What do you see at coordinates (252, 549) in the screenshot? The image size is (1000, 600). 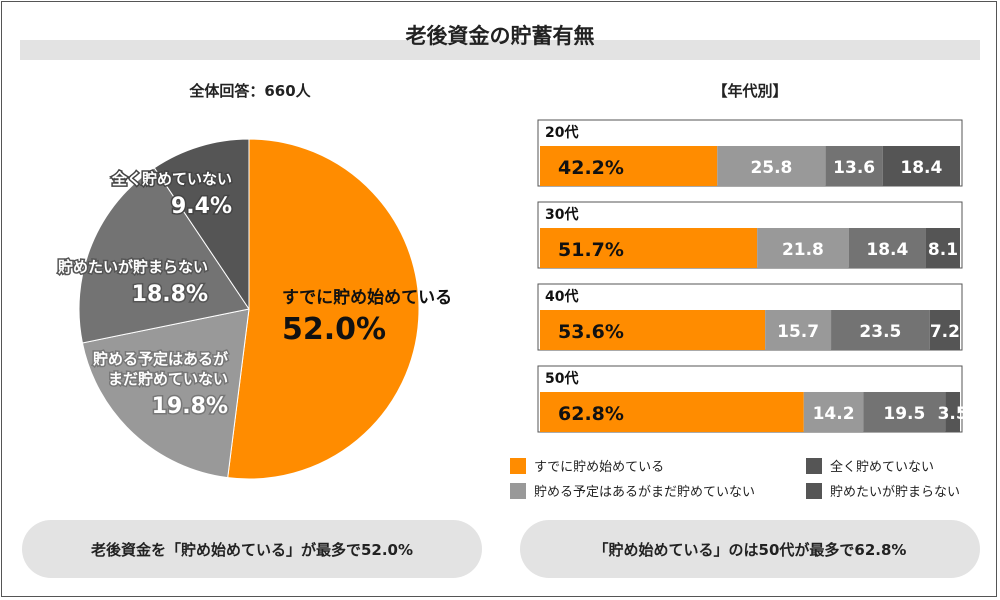 I see `summary-left: 老後資金を「貯め始めている」が最多で52.0%` at bounding box center [252, 549].